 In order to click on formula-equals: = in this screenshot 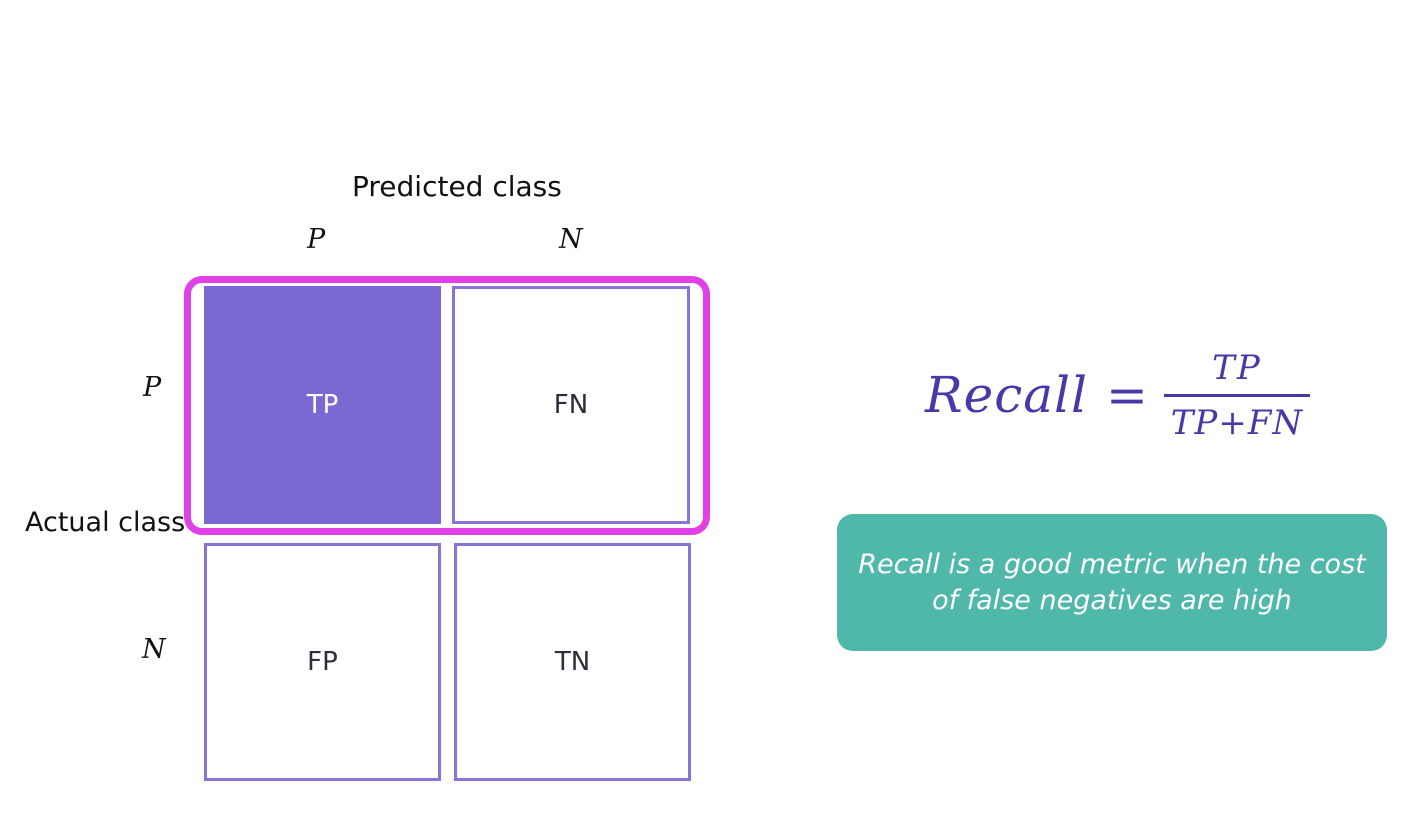, I will do `click(1127, 395)`.